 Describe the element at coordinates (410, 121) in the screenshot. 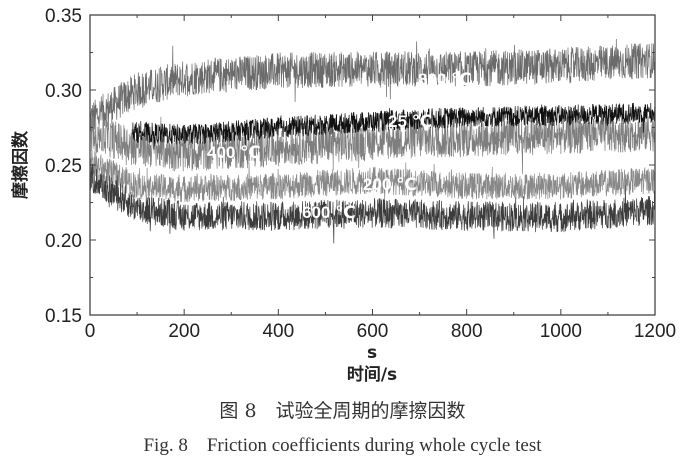

I see `series-annotation: 25 ℃` at that location.